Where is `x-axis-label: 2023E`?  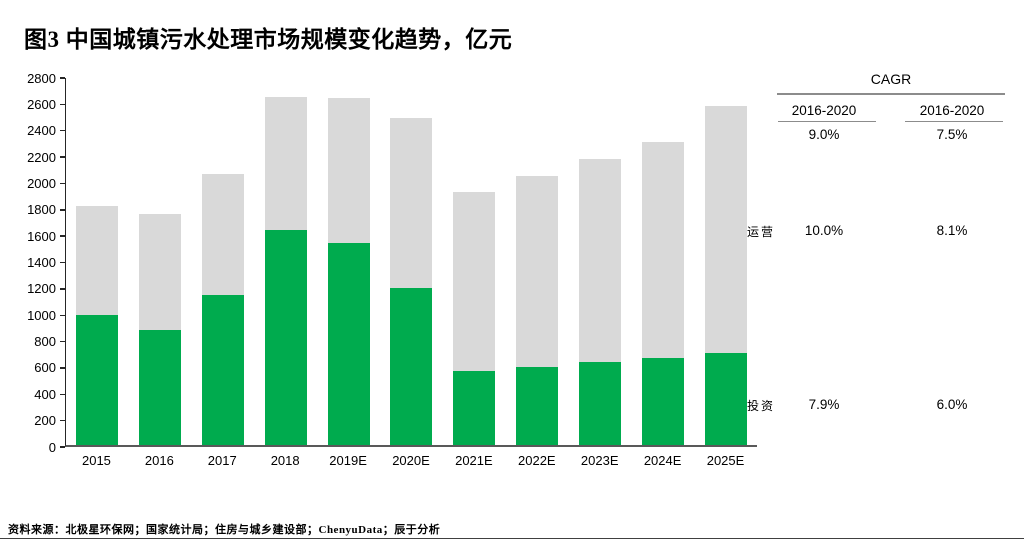
x-axis-label: 2023E is located at coordinates (599, 460).